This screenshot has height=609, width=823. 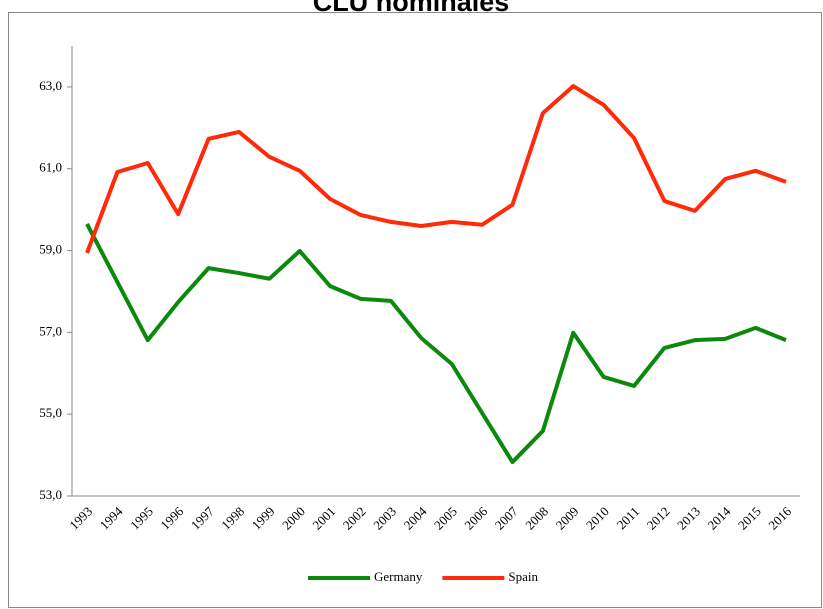 I want to click on x-tick-label: 2013, so click(x=688, y=518).